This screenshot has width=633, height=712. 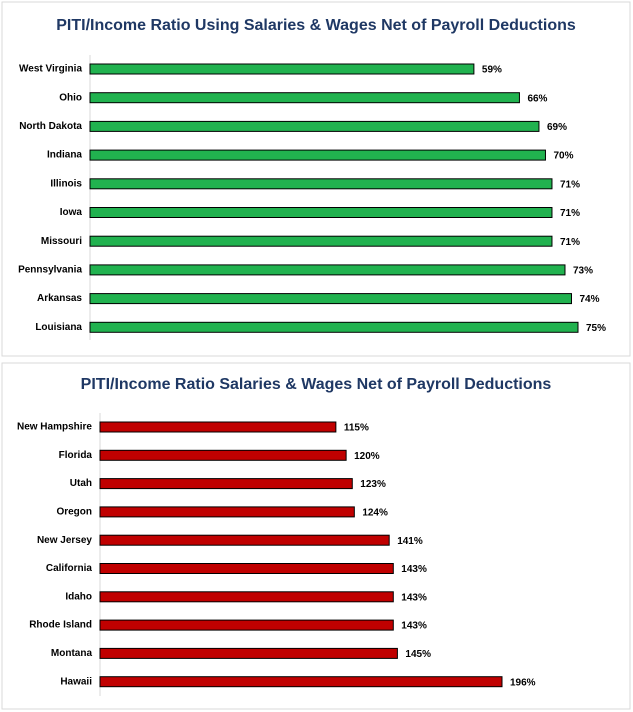 What do you see at coordinates (523, 682) in the screenshot?
I see `value-label: 196%` at bounding box center [523, 682].